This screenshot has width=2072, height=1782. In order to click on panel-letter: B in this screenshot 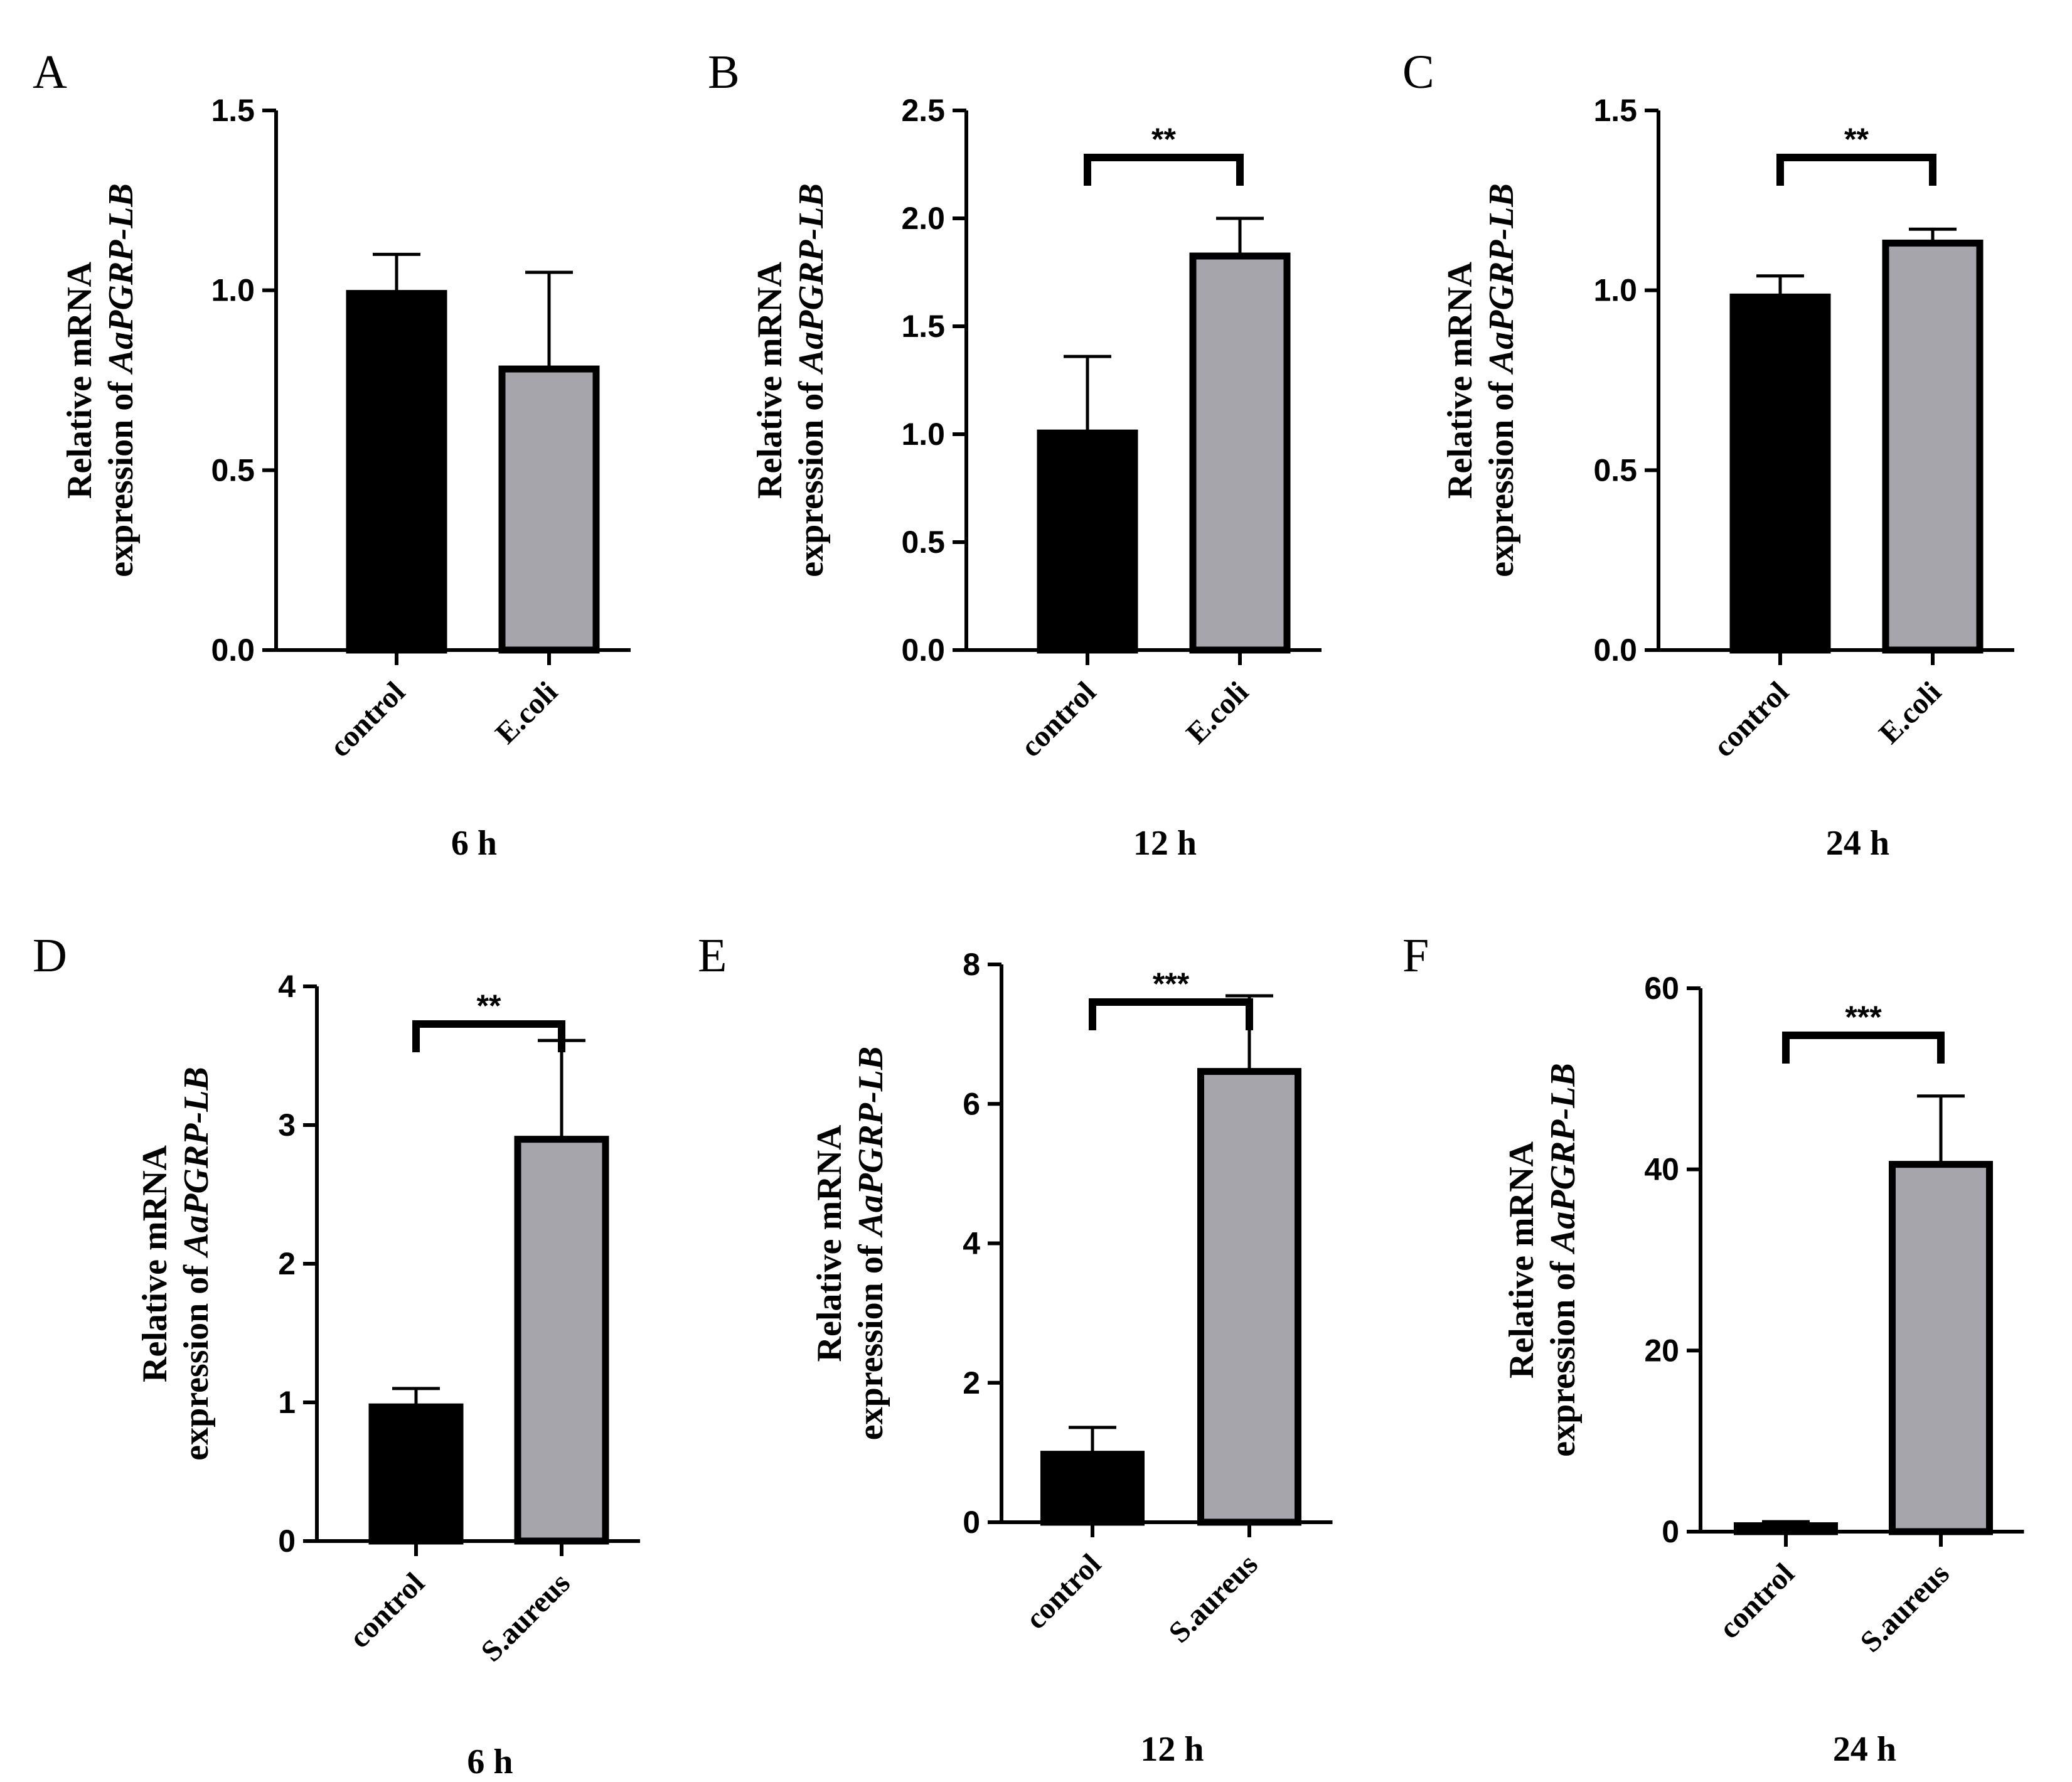, I will do `click(724, 73)`.